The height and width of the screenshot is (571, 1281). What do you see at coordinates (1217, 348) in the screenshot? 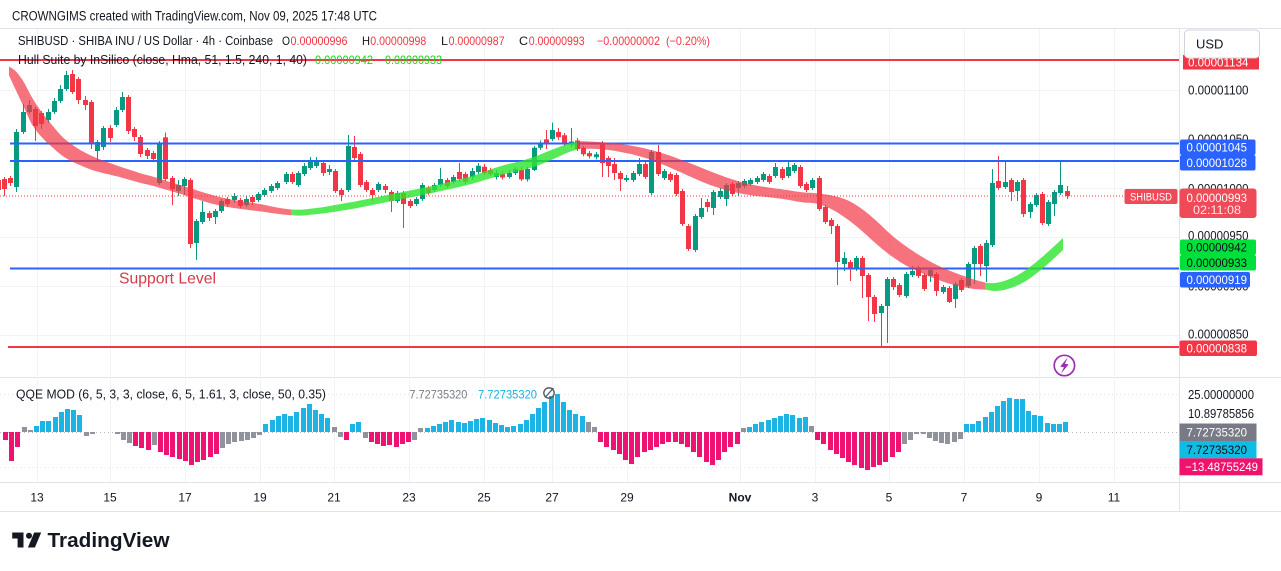
I see `svg-text: 0.00000838` at bounding box center [1217, 348].